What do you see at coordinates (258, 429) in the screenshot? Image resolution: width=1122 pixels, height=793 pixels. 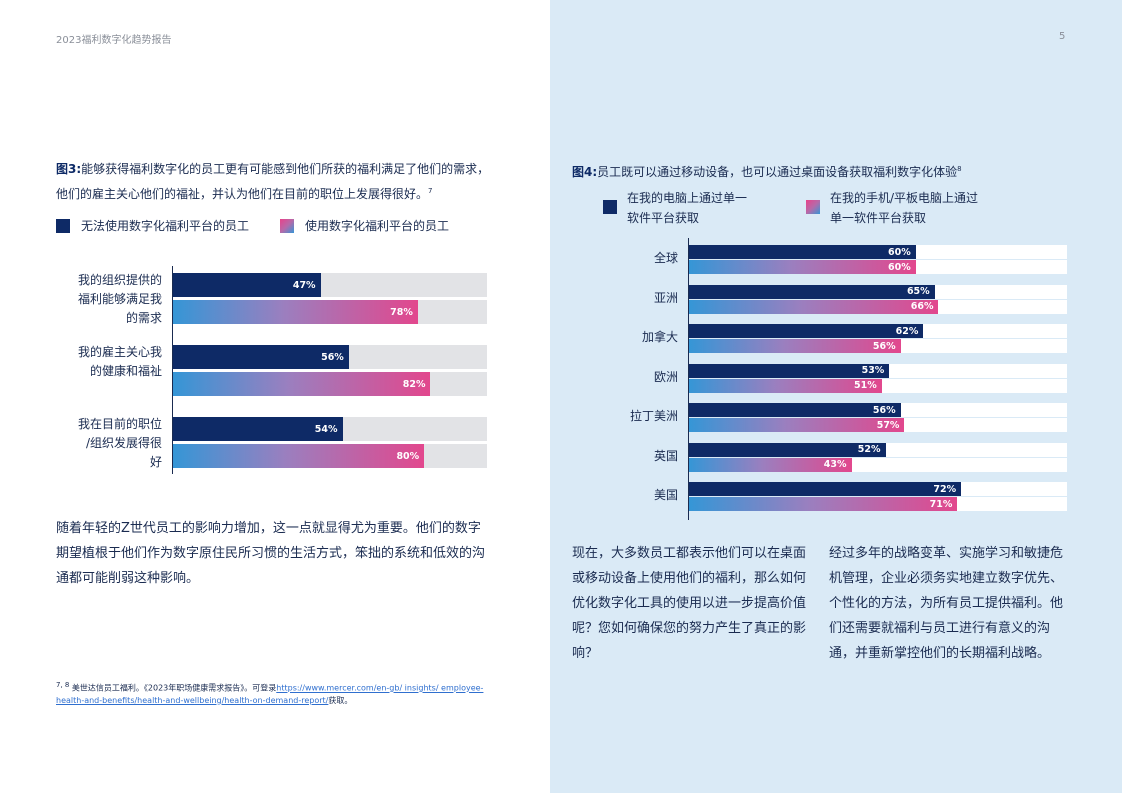 I see `bar-series-a: 54%` at bounding box center [258, 429].